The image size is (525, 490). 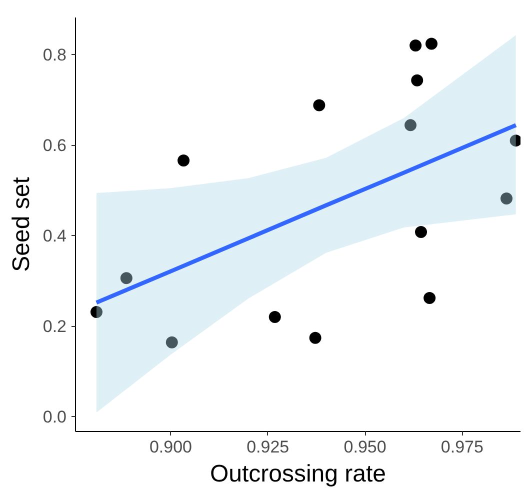 What do you see at coordinates (170, 447) in the screenshot?
I see `x-tick-label: 0.900` at bounding box center [170, 447].